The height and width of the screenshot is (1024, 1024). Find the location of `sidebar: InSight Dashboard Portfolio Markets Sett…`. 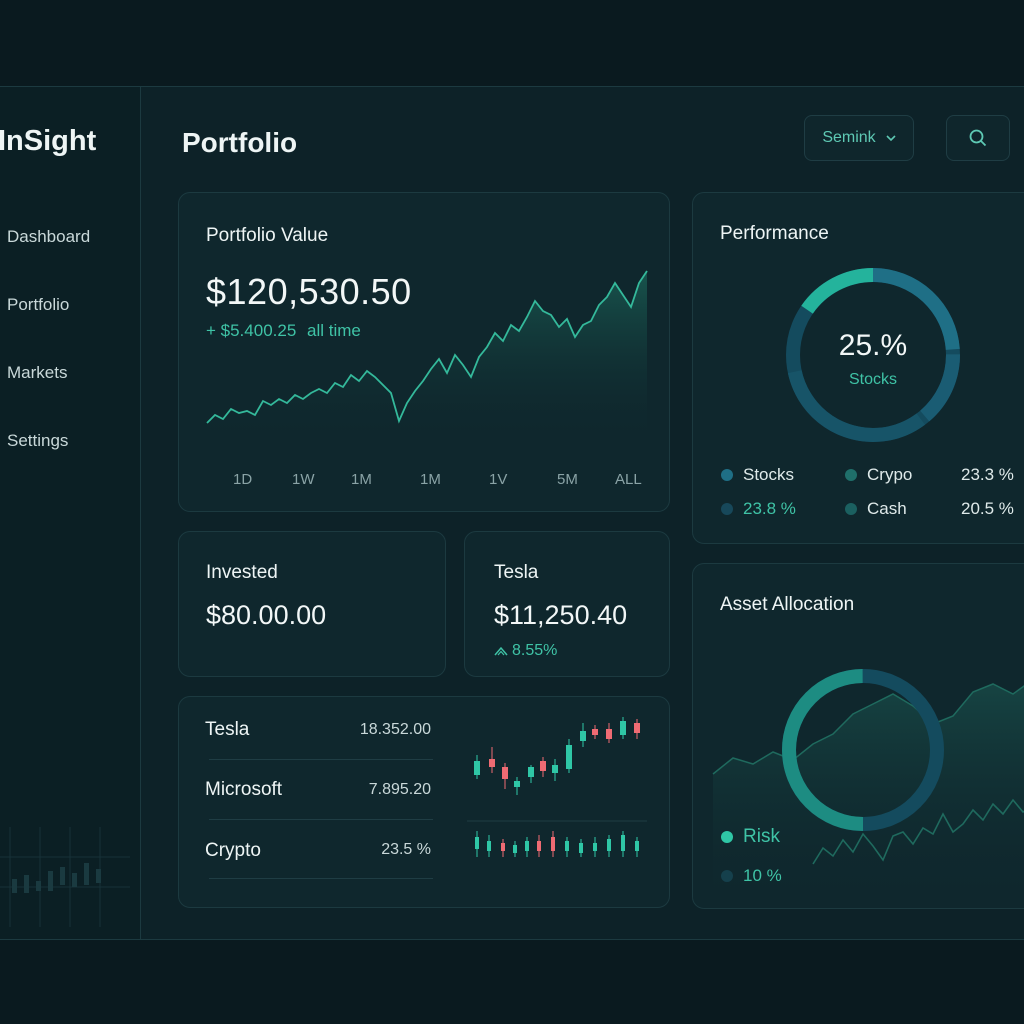

sidebar: InSight Dashboard Portfolio Markets Sett… is located at coordinates (70, 513).